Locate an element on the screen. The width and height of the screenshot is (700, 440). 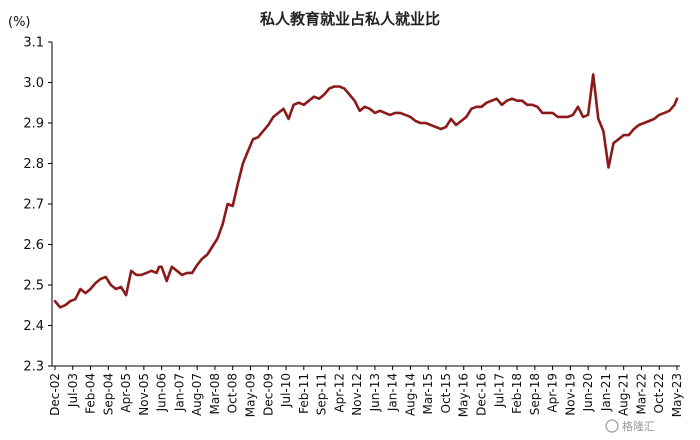
y-tick-label: 3.0 is located at coordinates (33, 83).